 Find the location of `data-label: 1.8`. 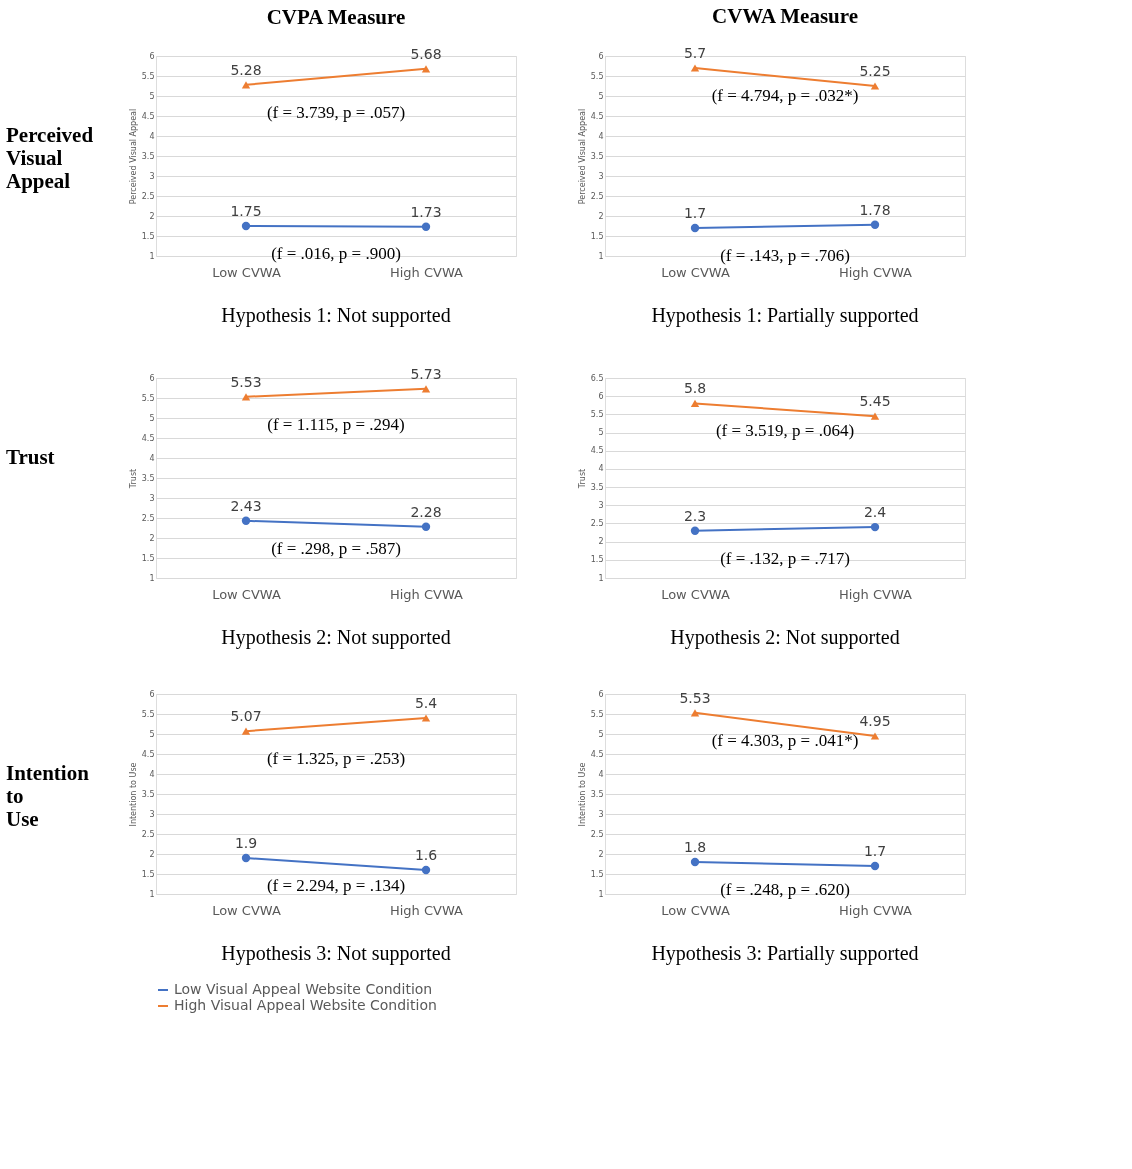

data-label: 1.8 is located at coordinates (695, 847).